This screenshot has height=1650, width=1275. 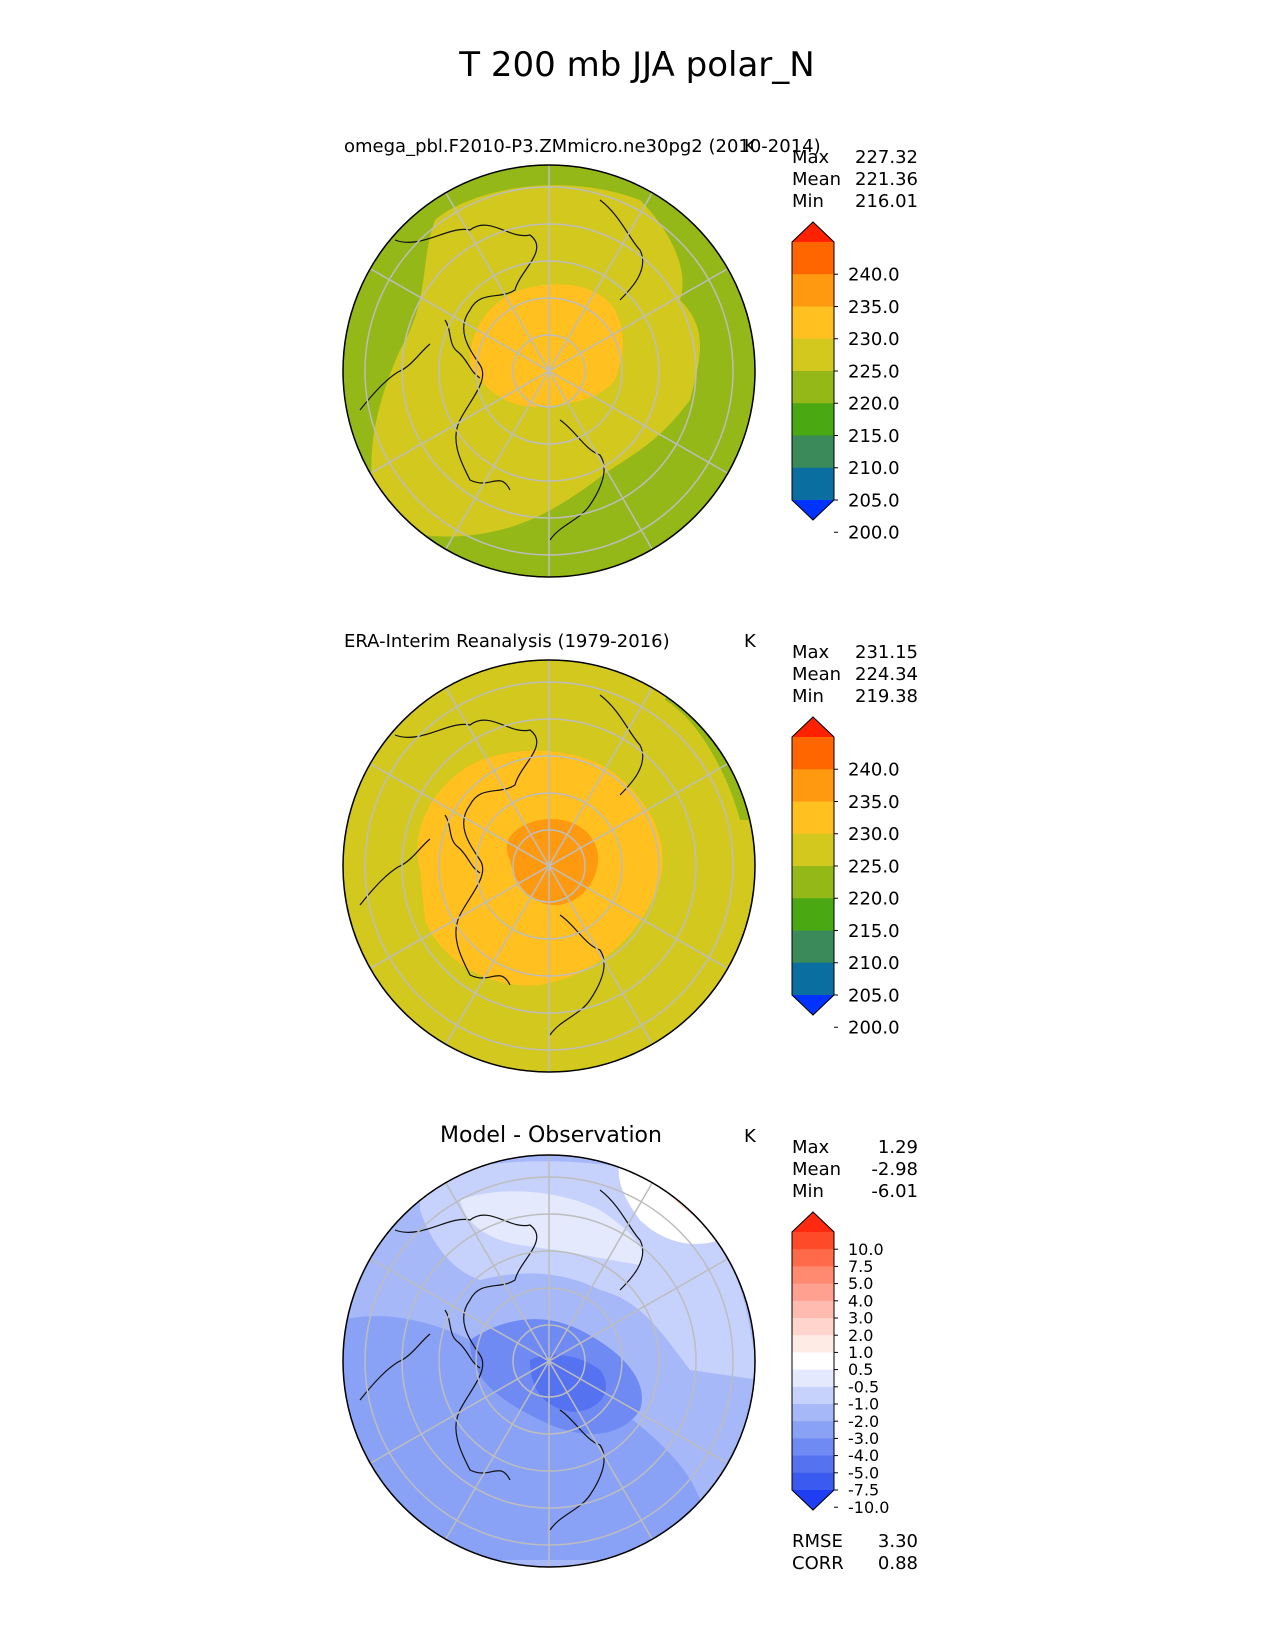 I want to click on colorbar-tick-label: -7.5, so click(x=863, y=1490).